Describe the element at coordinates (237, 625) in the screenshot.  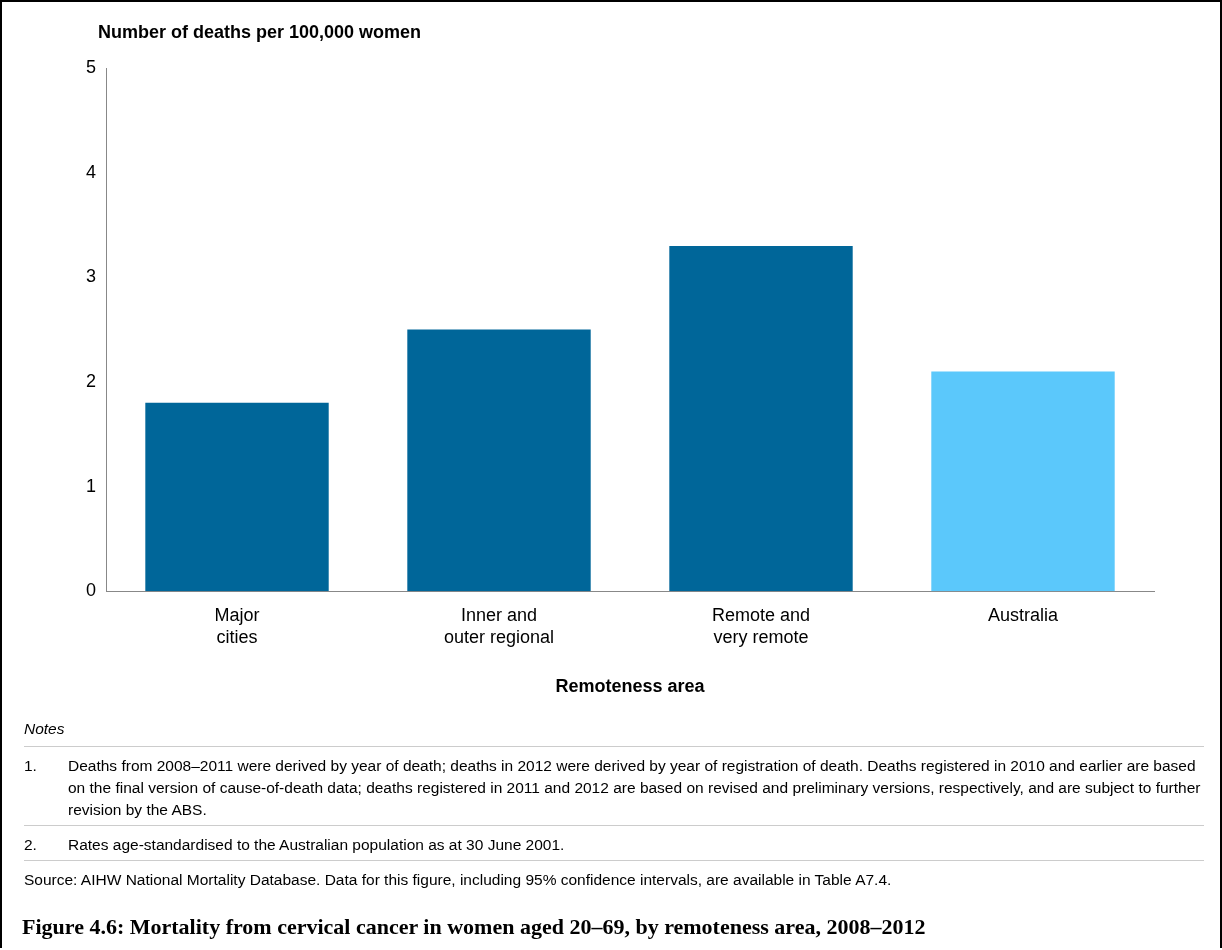
I see `x-tick-label: Major cities` at that location.